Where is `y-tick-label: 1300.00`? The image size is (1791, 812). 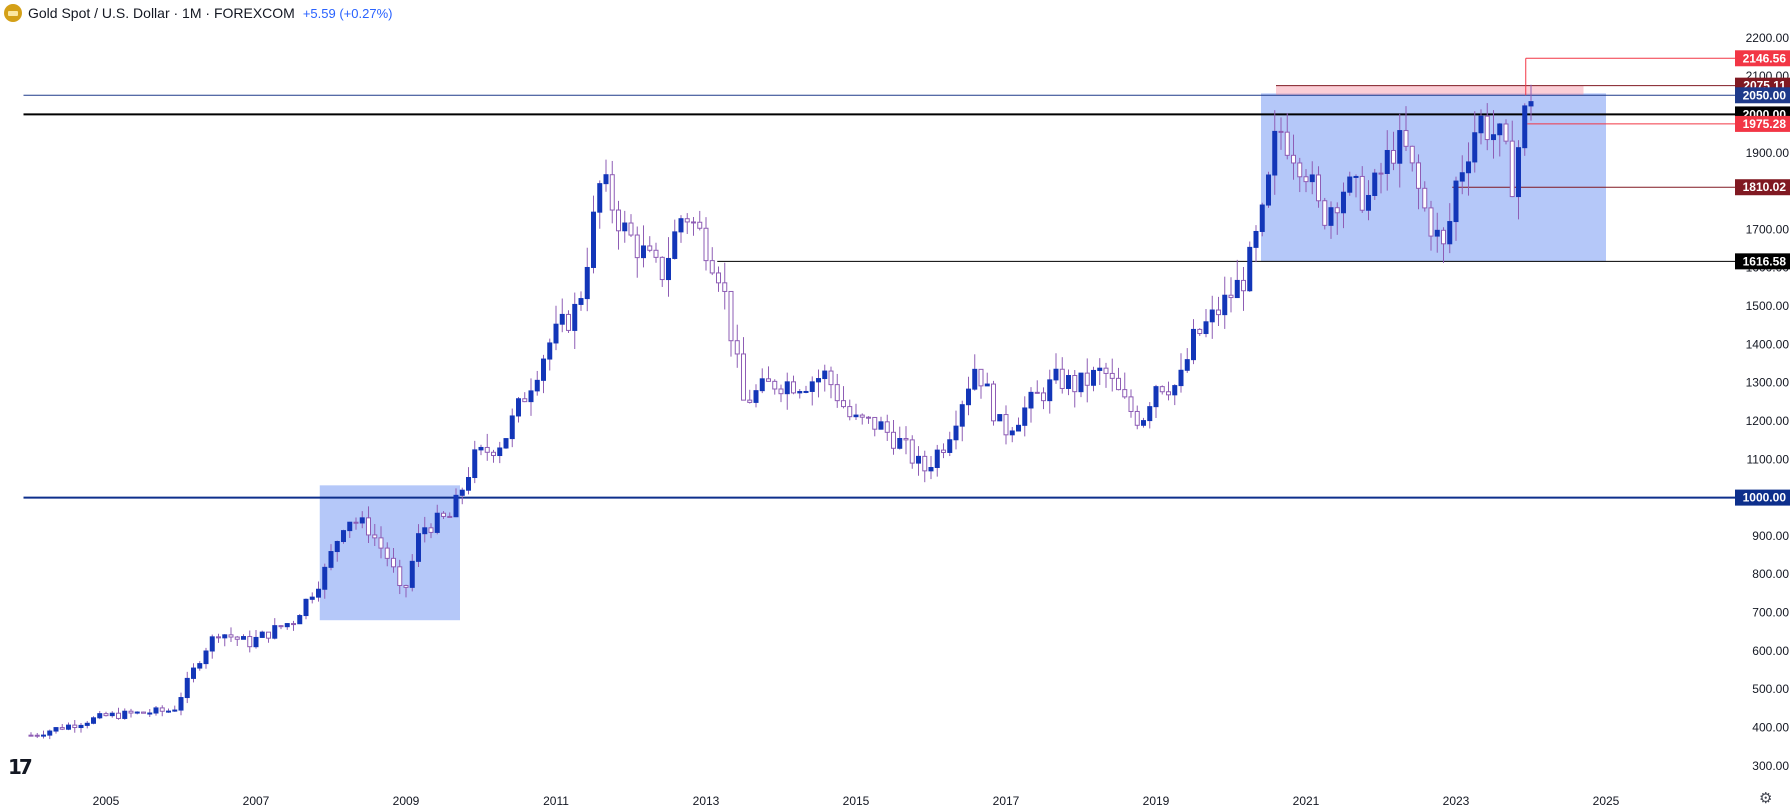
y-tick-label: 1300.00 is located at coordinates (1768, 383).